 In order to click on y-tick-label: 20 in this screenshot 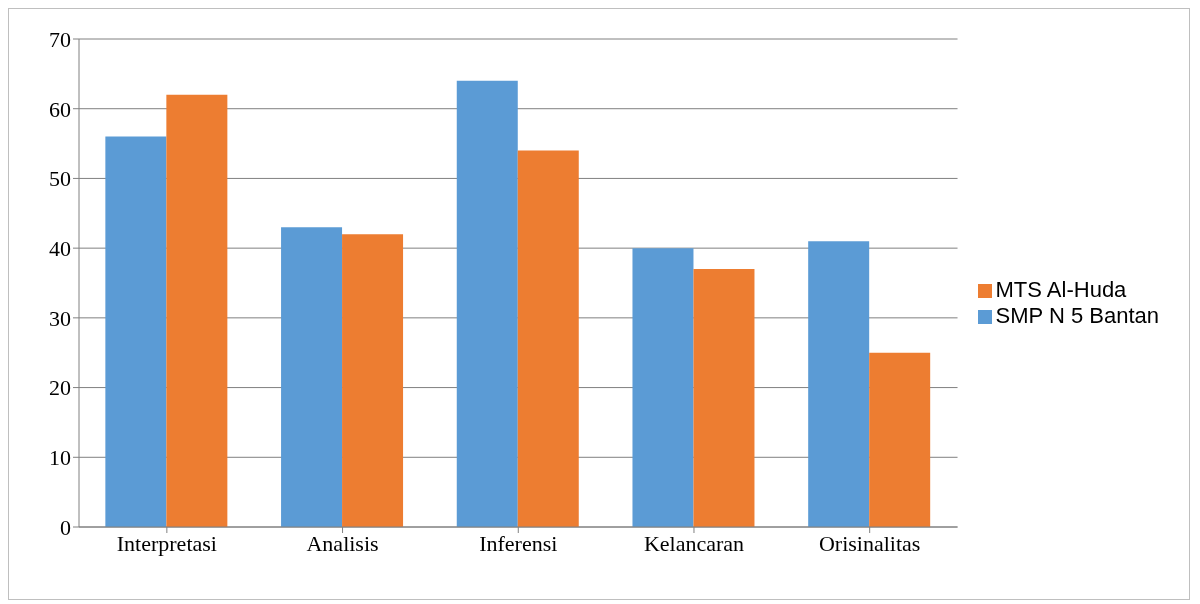, I will do `click(60, 388)`.